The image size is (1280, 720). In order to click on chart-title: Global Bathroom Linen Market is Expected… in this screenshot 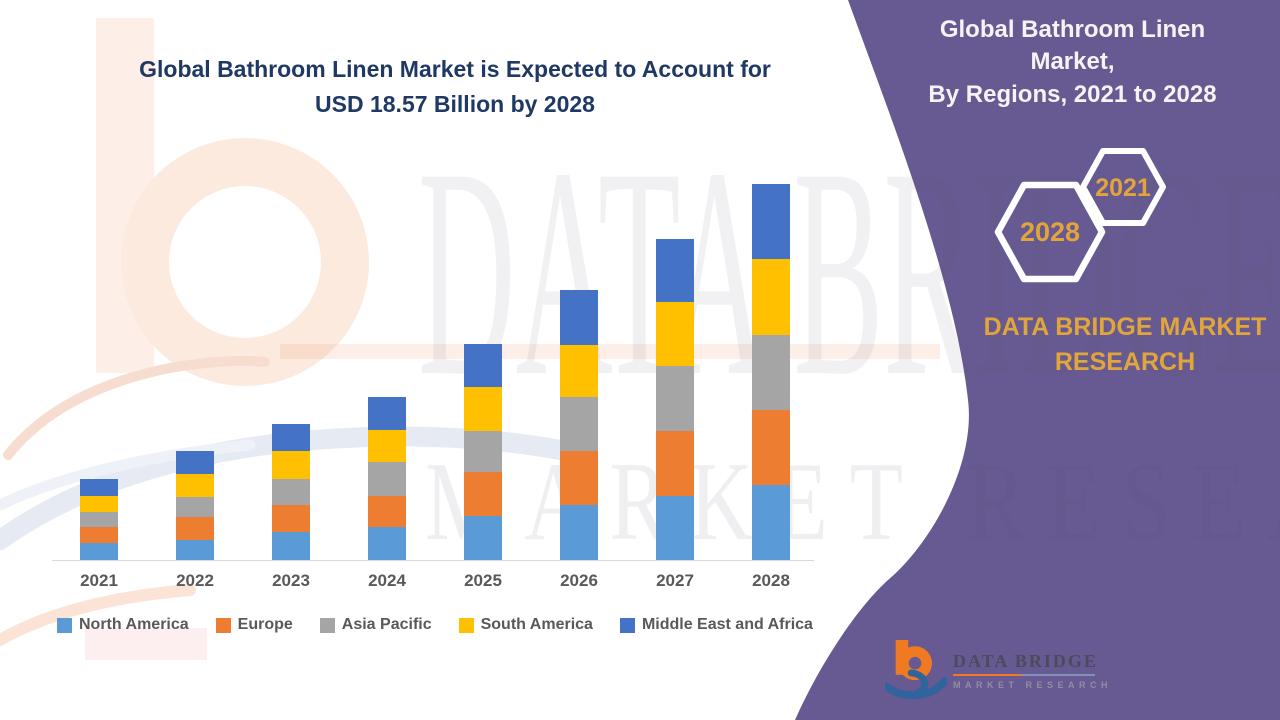, I will do `click(455, 86)`.